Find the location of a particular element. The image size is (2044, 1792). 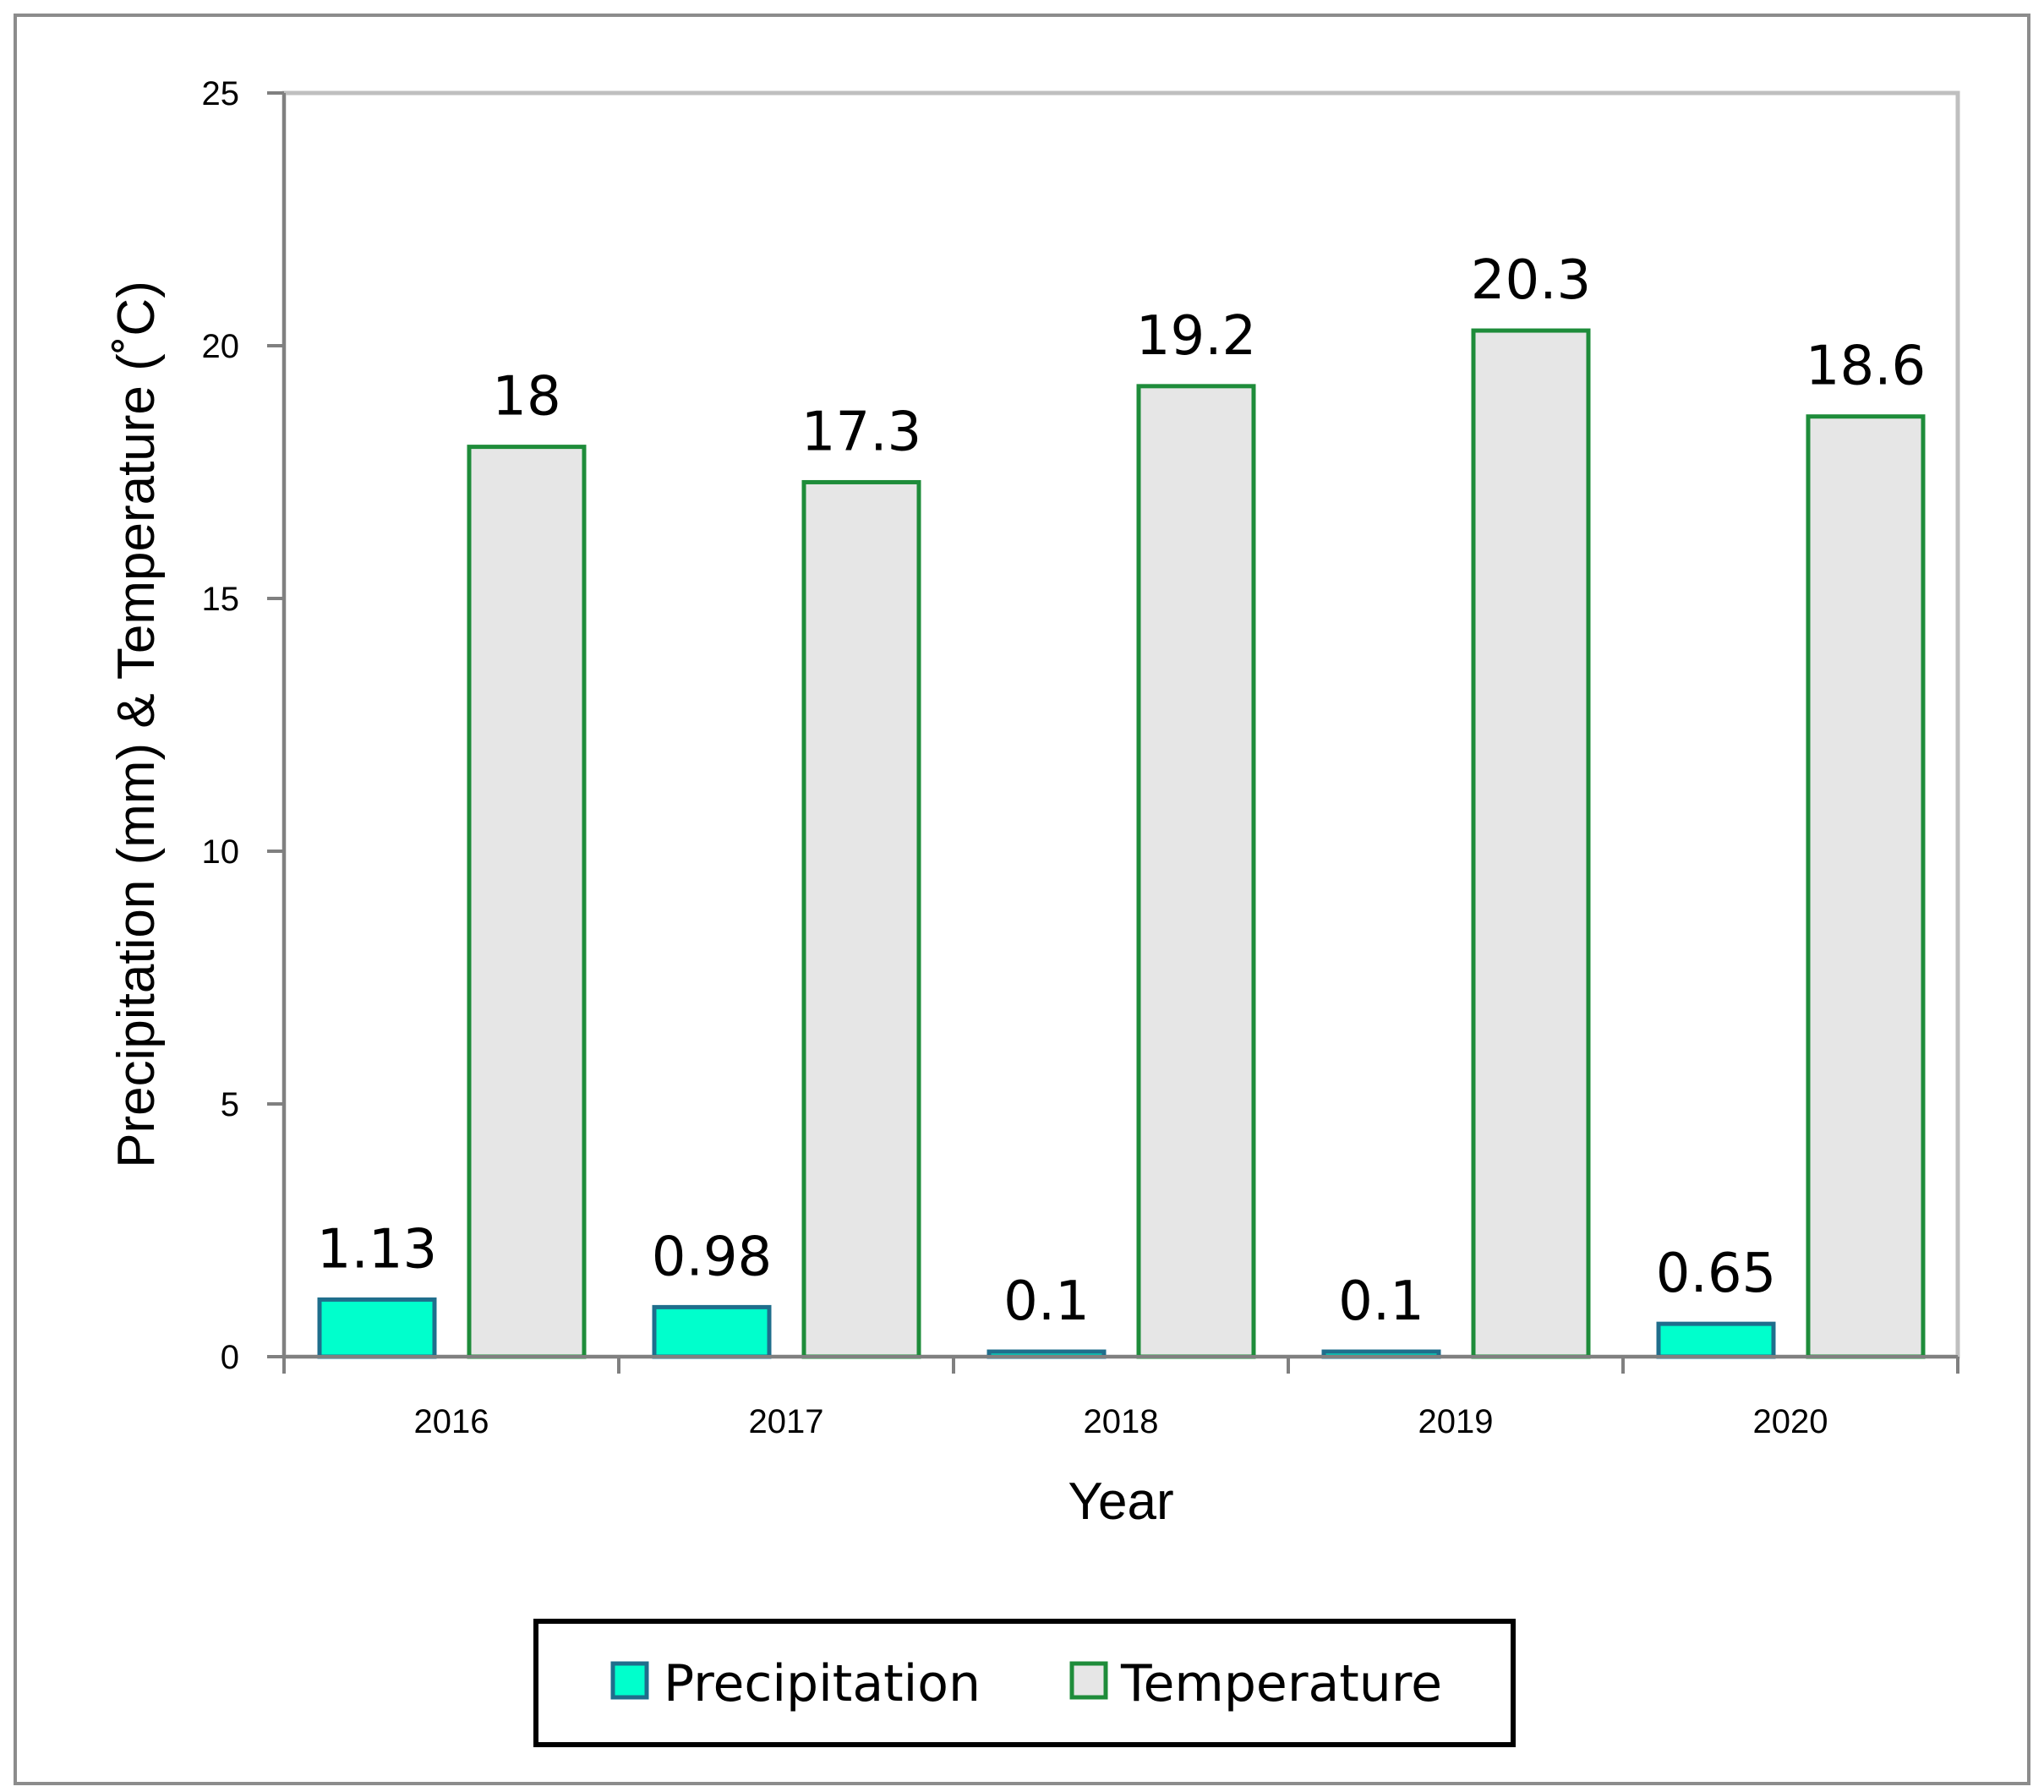

bar-temperature-2019 is located at coordinates (1531, 843).